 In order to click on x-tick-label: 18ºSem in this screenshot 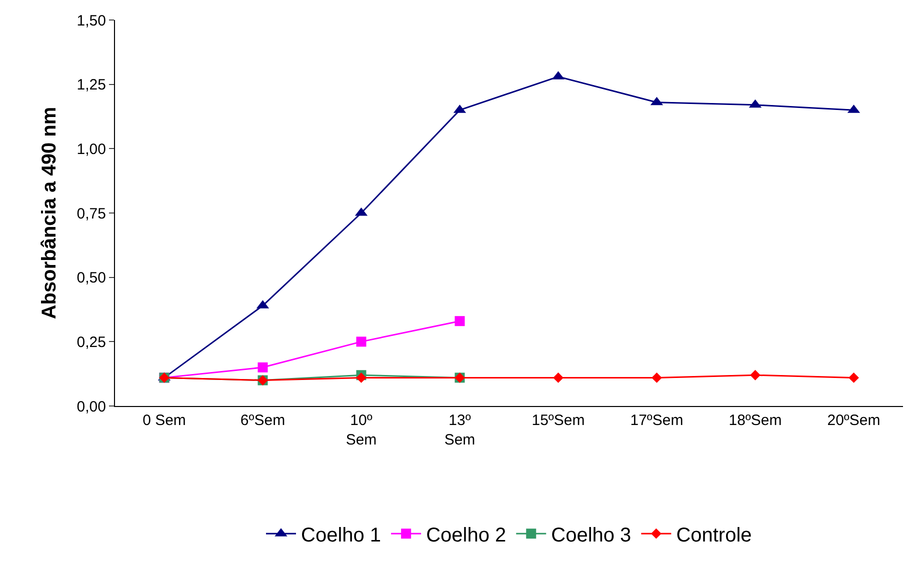, I will do `click(755, 420)`.